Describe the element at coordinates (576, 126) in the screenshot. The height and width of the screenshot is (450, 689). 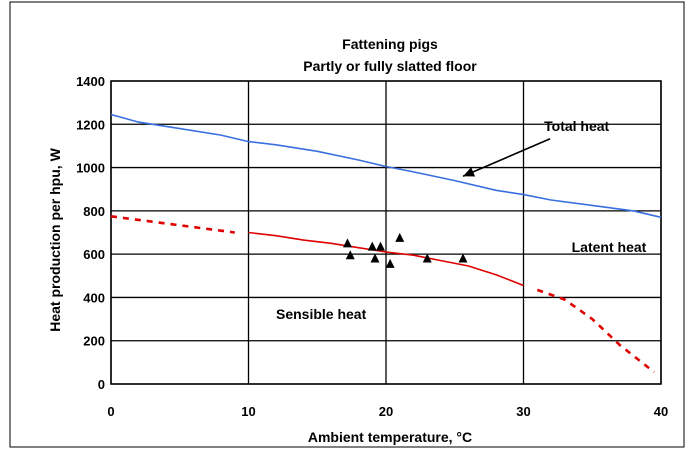
I see `annotation-total-heat: Total heat` at that location.